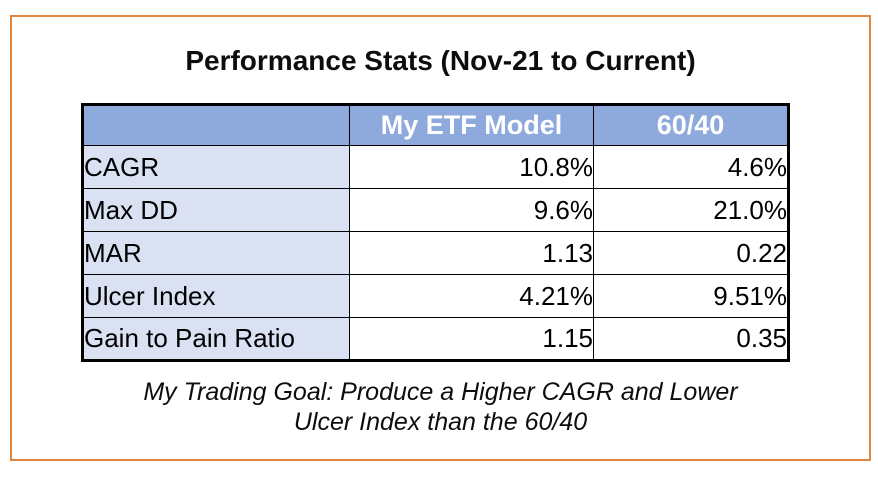 This screenshot has height=480, width=878. What do you see at coordinates (471, 167) in the screenshot?
I see `cagr-model-value: 10.8%` at bounding box center [471, 167].